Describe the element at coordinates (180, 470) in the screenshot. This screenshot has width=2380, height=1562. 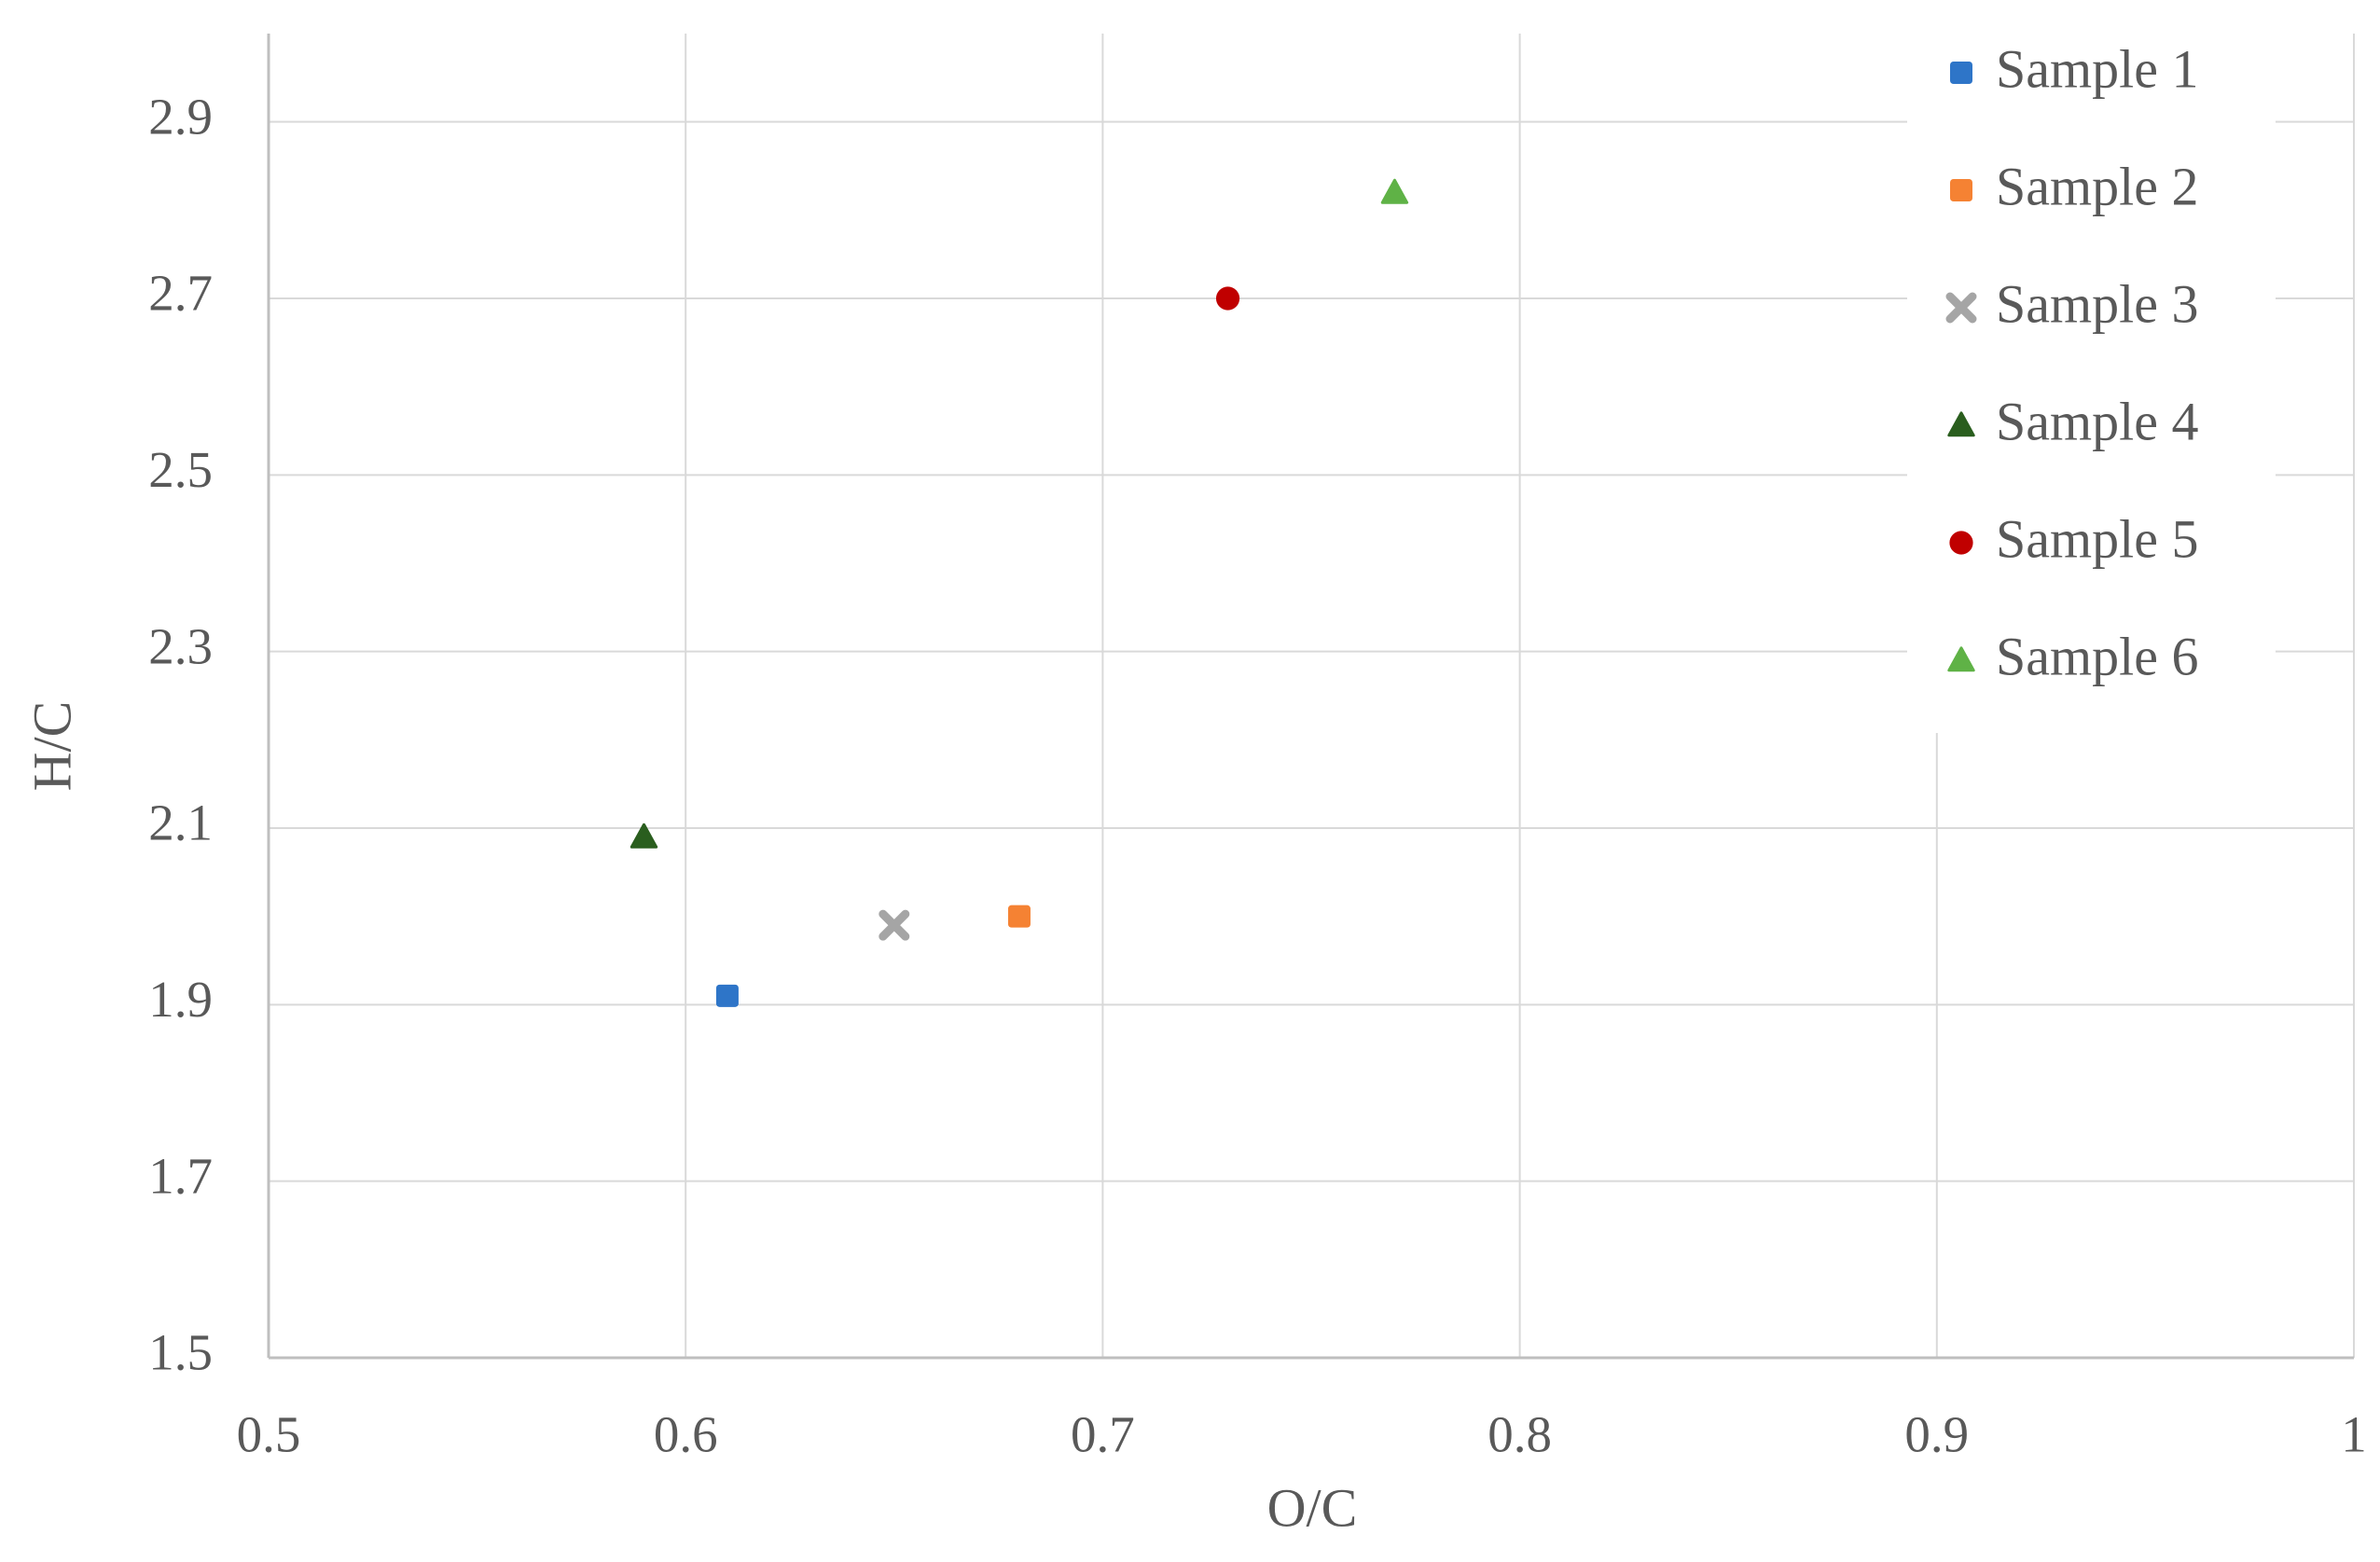
I see `y-tick-label: 2.5` at that location.